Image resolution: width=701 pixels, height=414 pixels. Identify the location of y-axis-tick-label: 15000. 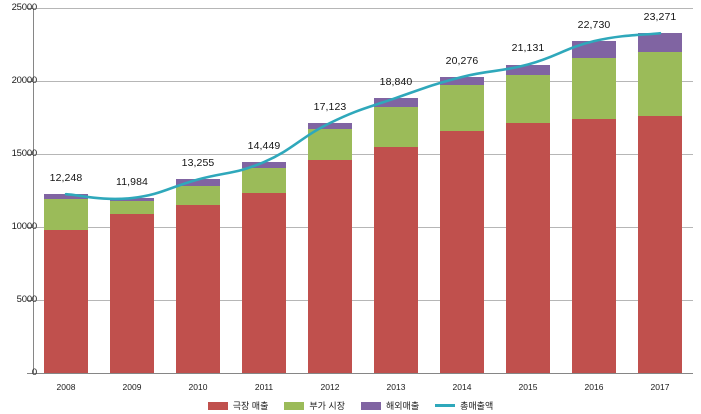
(24, 153).